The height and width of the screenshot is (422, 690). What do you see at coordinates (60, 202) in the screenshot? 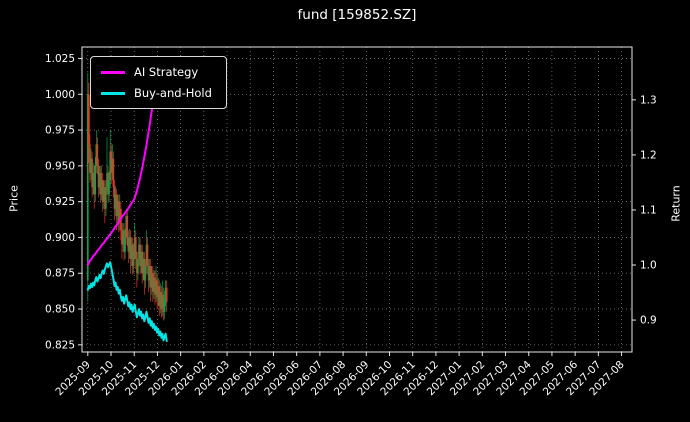
I see `svg-text: 0.925` at bounding box center [60, 202].